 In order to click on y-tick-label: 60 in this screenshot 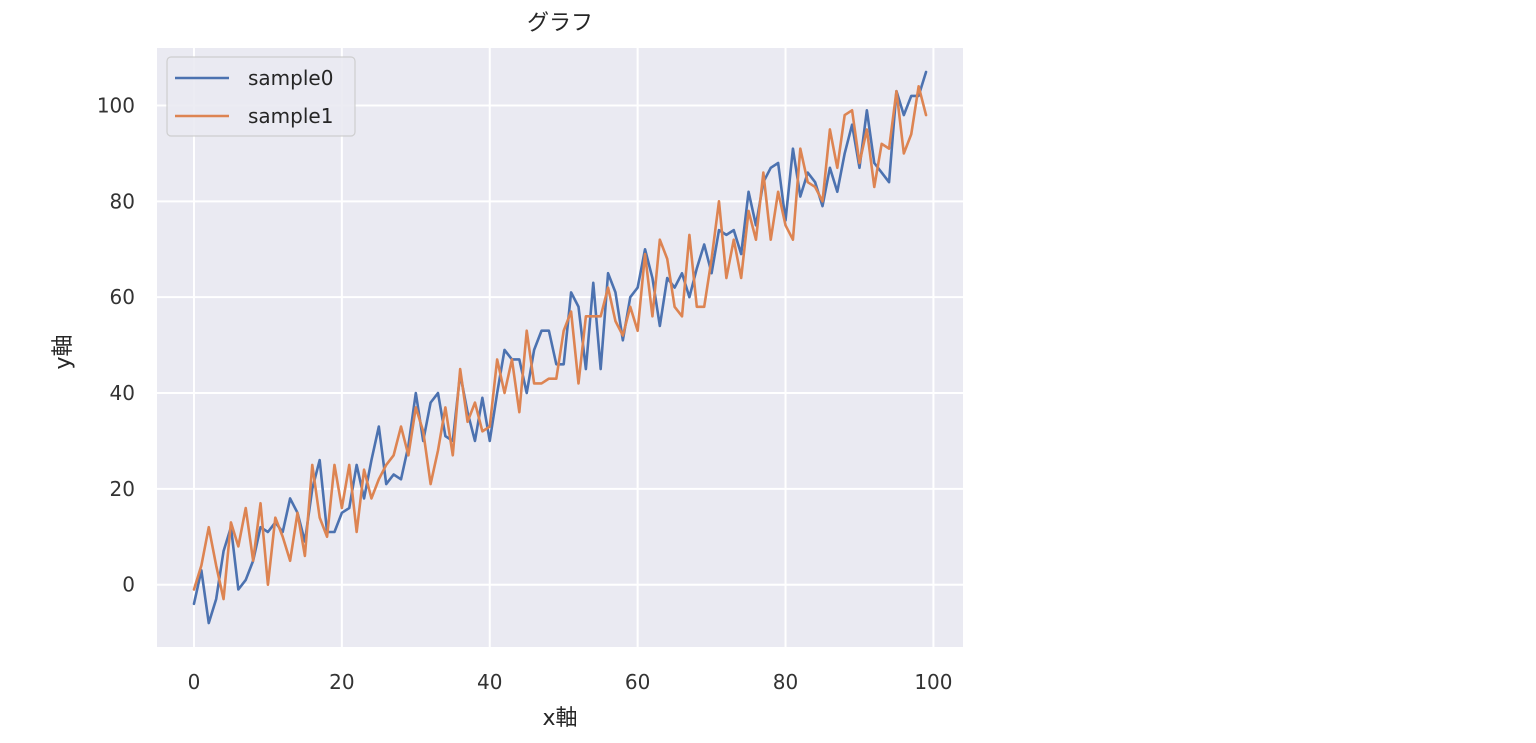, I will do `click(122, 297)`.